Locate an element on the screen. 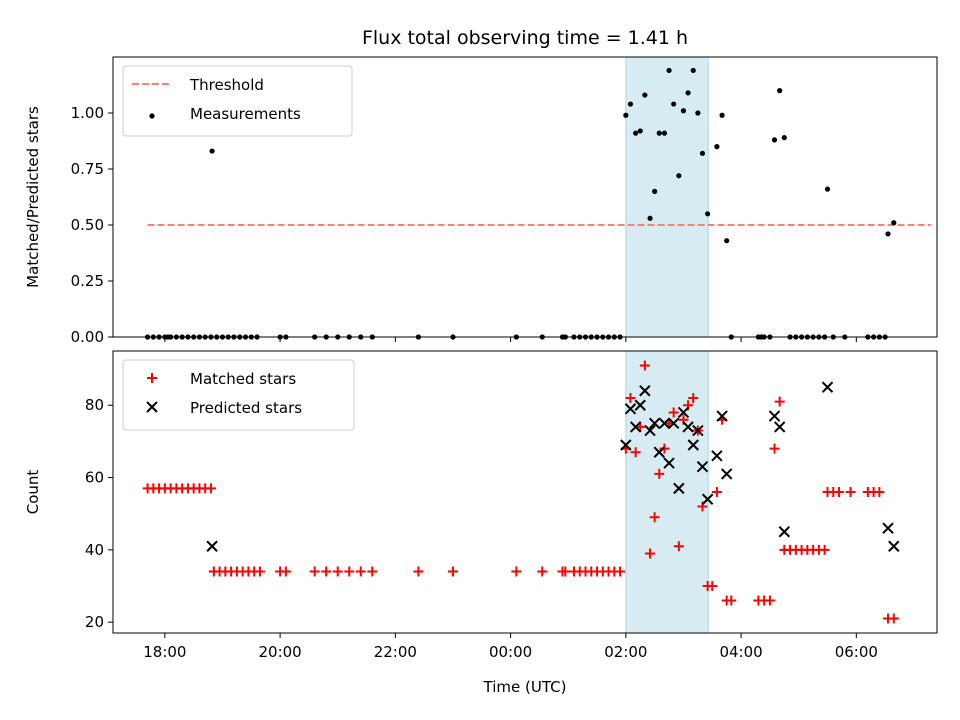 The width and height of the screenshot is (960, 720). x-tick-label: 02:00 is located at coordinates (625, 652).